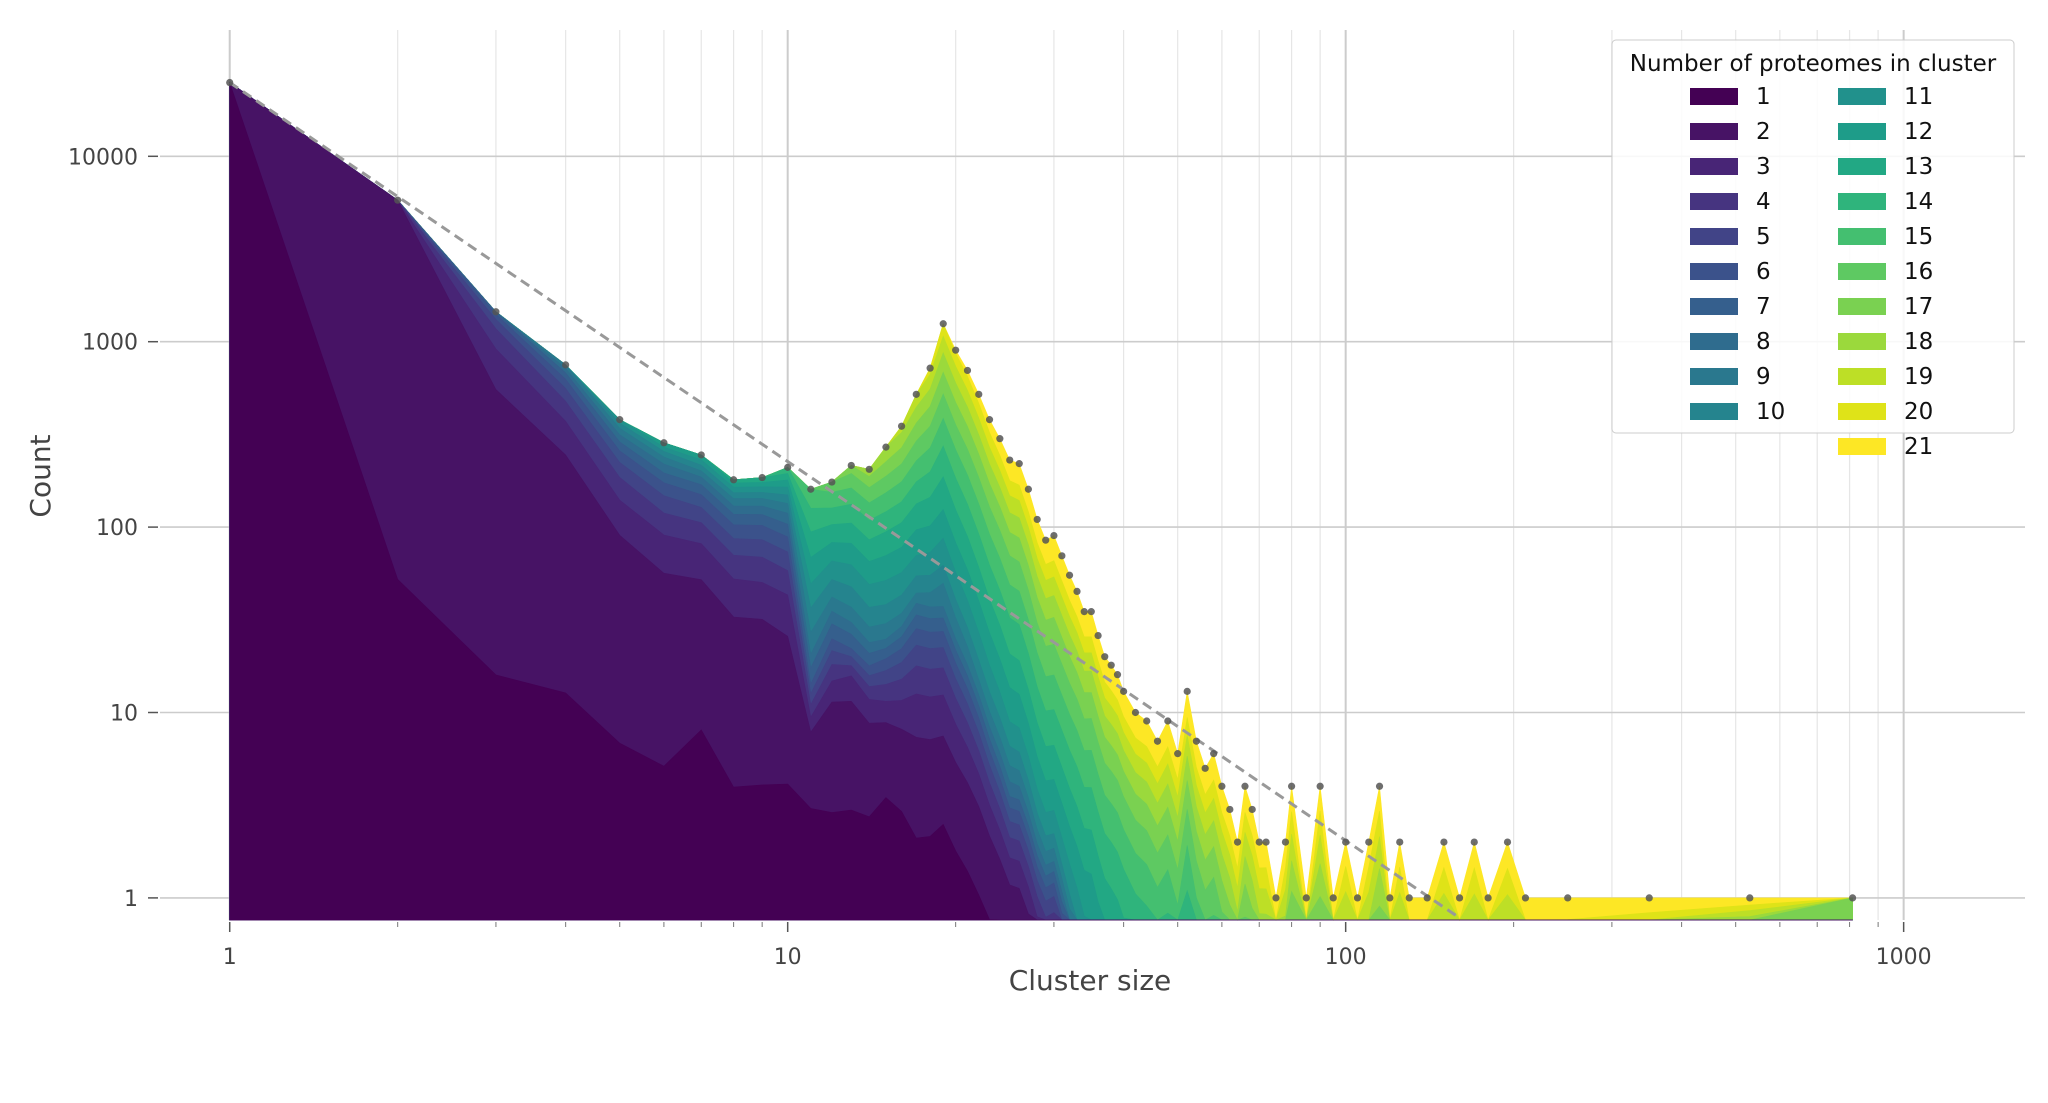 This screenshot has width=2048, height=1103. I want to click on x-tick-label: 100, so click(1346, 957).